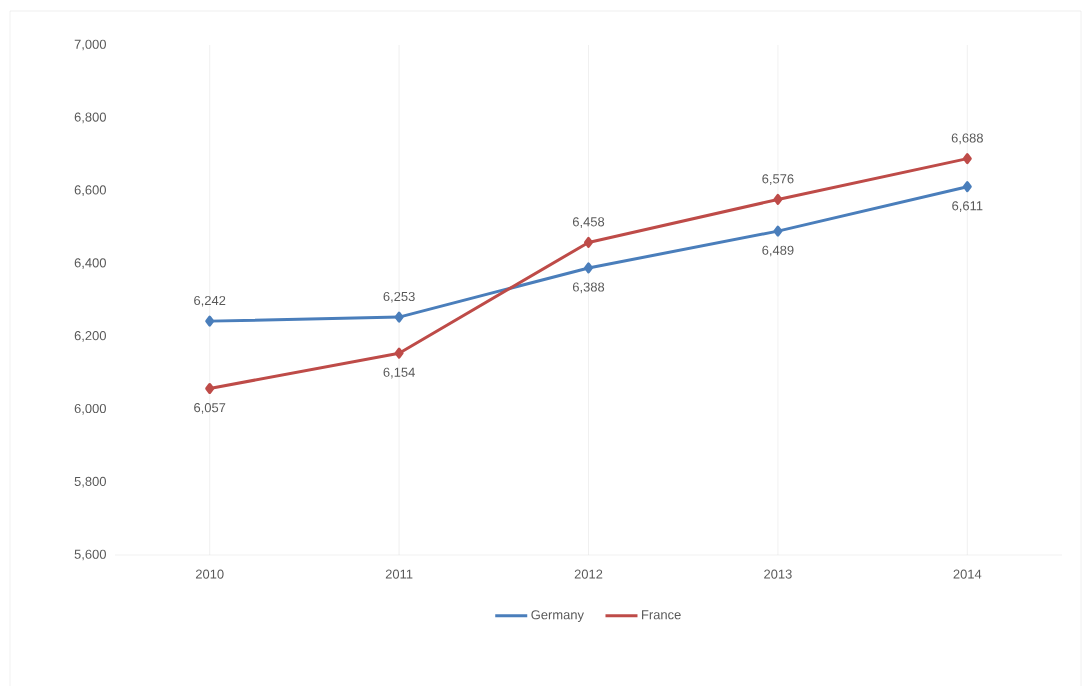  Describe the element at coordinates (90, 482) in the screenshot. I see `y-tick-label: 5,800` at that location.